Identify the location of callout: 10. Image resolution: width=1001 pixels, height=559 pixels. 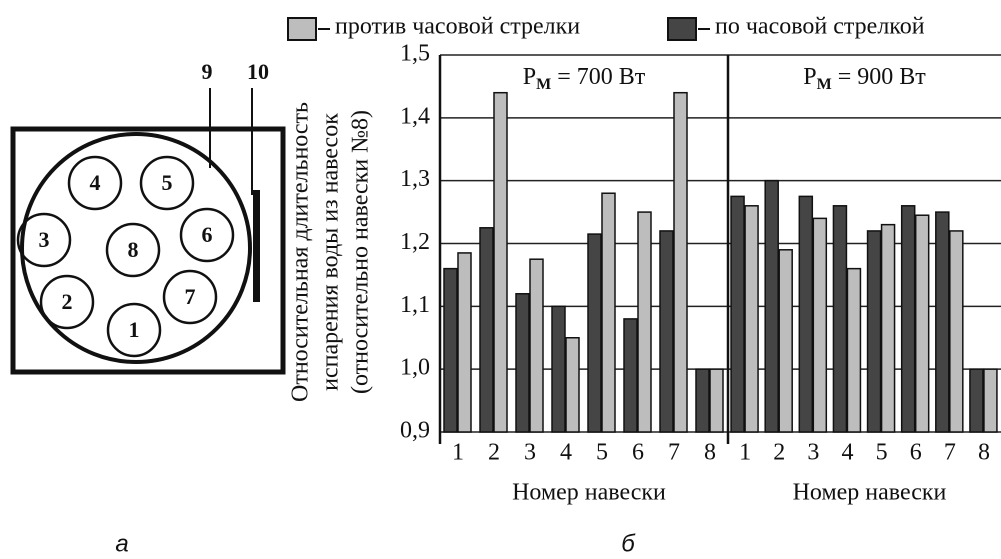
(258, 71).